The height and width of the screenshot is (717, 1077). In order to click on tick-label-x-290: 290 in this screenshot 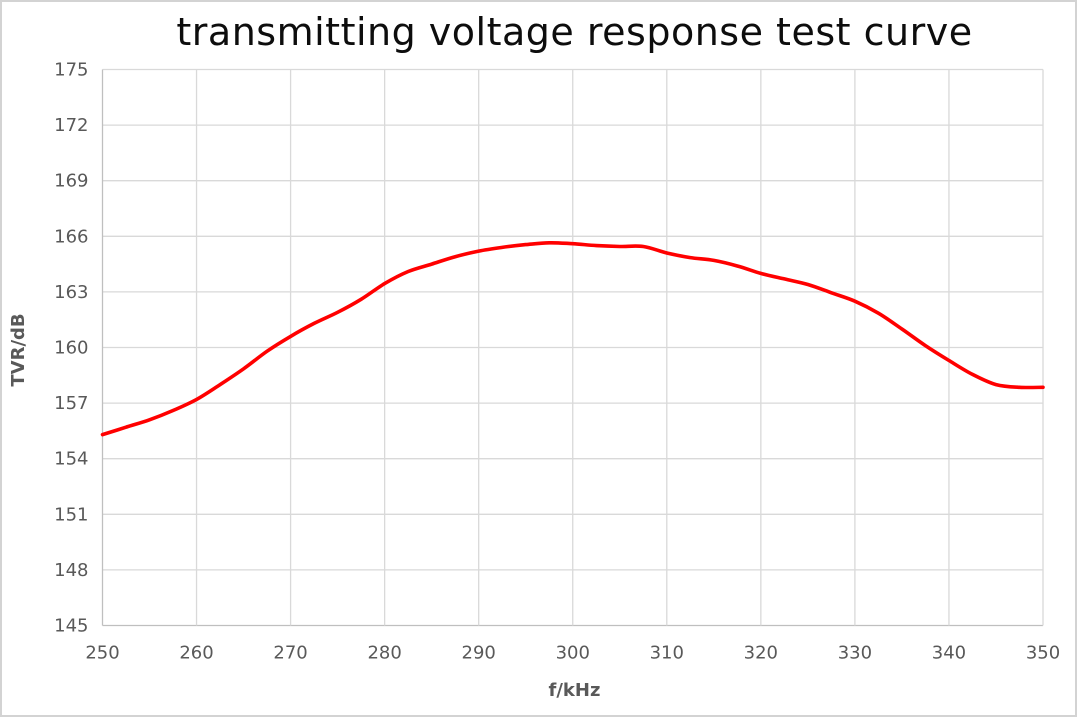, I will do `click(479, 653)`.